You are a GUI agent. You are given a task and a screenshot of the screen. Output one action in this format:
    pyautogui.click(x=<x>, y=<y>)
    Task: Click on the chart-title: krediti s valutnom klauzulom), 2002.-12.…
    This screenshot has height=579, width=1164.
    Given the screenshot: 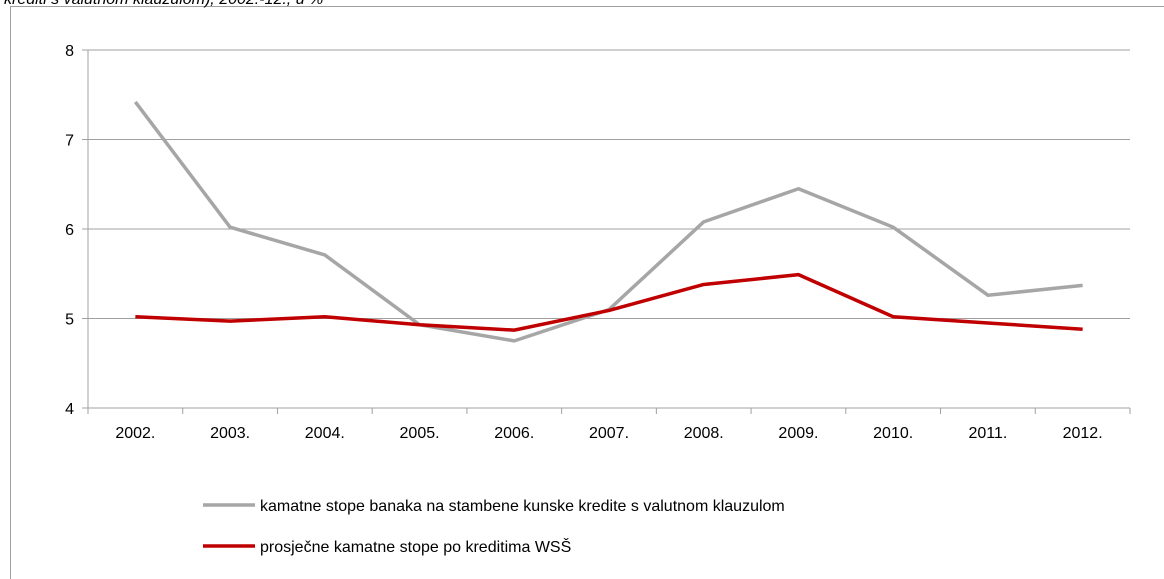 What is the action you would take?
    pyautogui.click(x=163, y=4)
    